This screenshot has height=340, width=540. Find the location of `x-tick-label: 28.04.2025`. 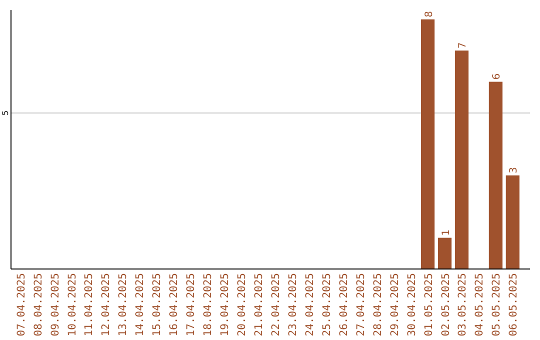

x-tick-label: 28.04.2025 is located at coordinates (378, 304).